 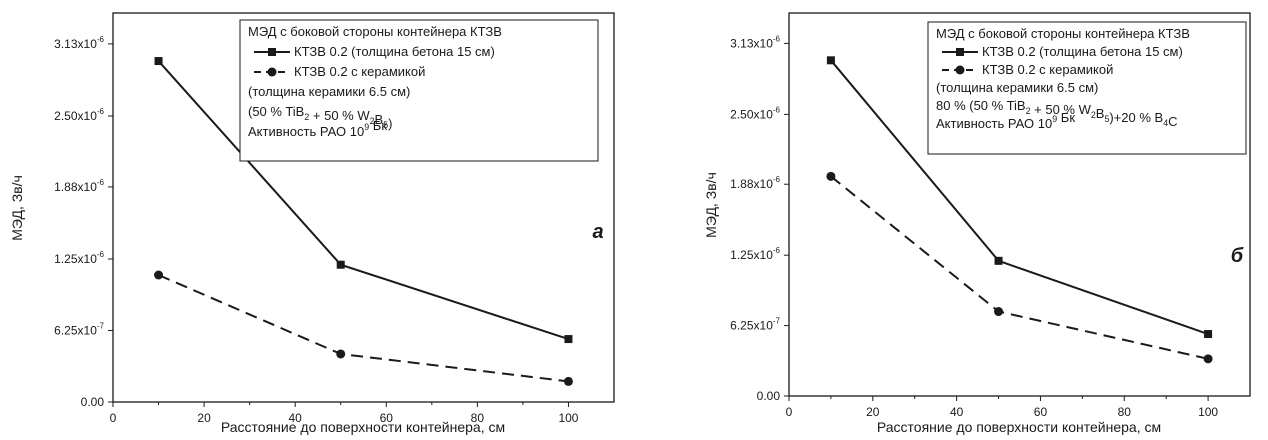 What do you see at coordinates (789, 412) in the screenshot?
I see `x-tick-label: 0` at bounding box center [789, 412].